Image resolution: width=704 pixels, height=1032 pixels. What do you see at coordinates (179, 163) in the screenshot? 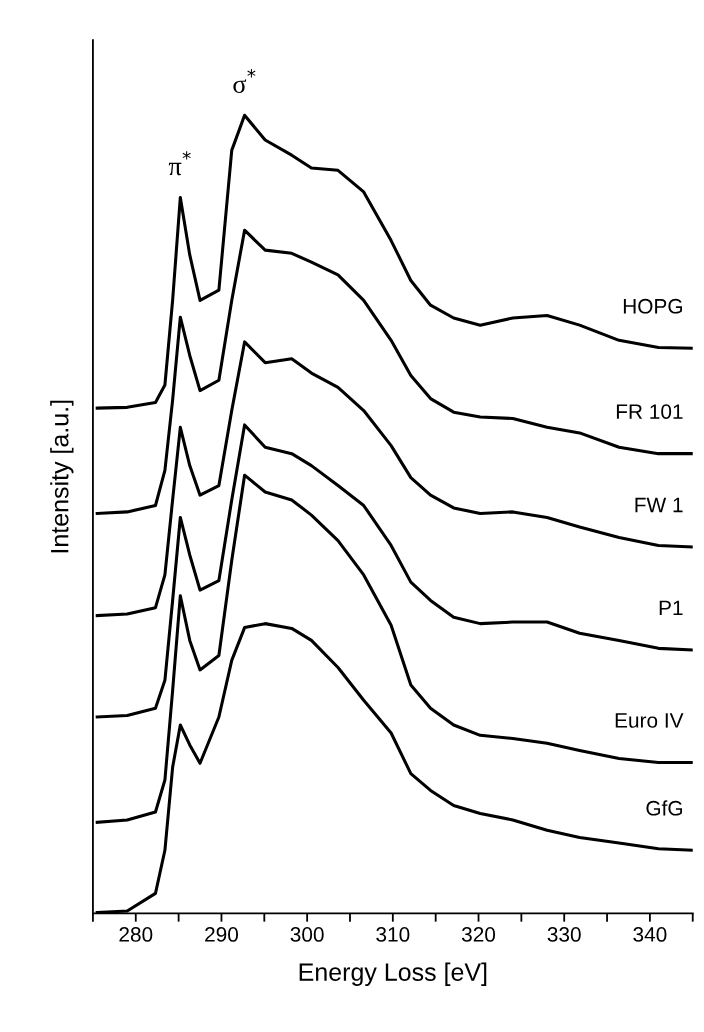
I see `annotation: π$^{*}$` at bounding box center [179, 163].